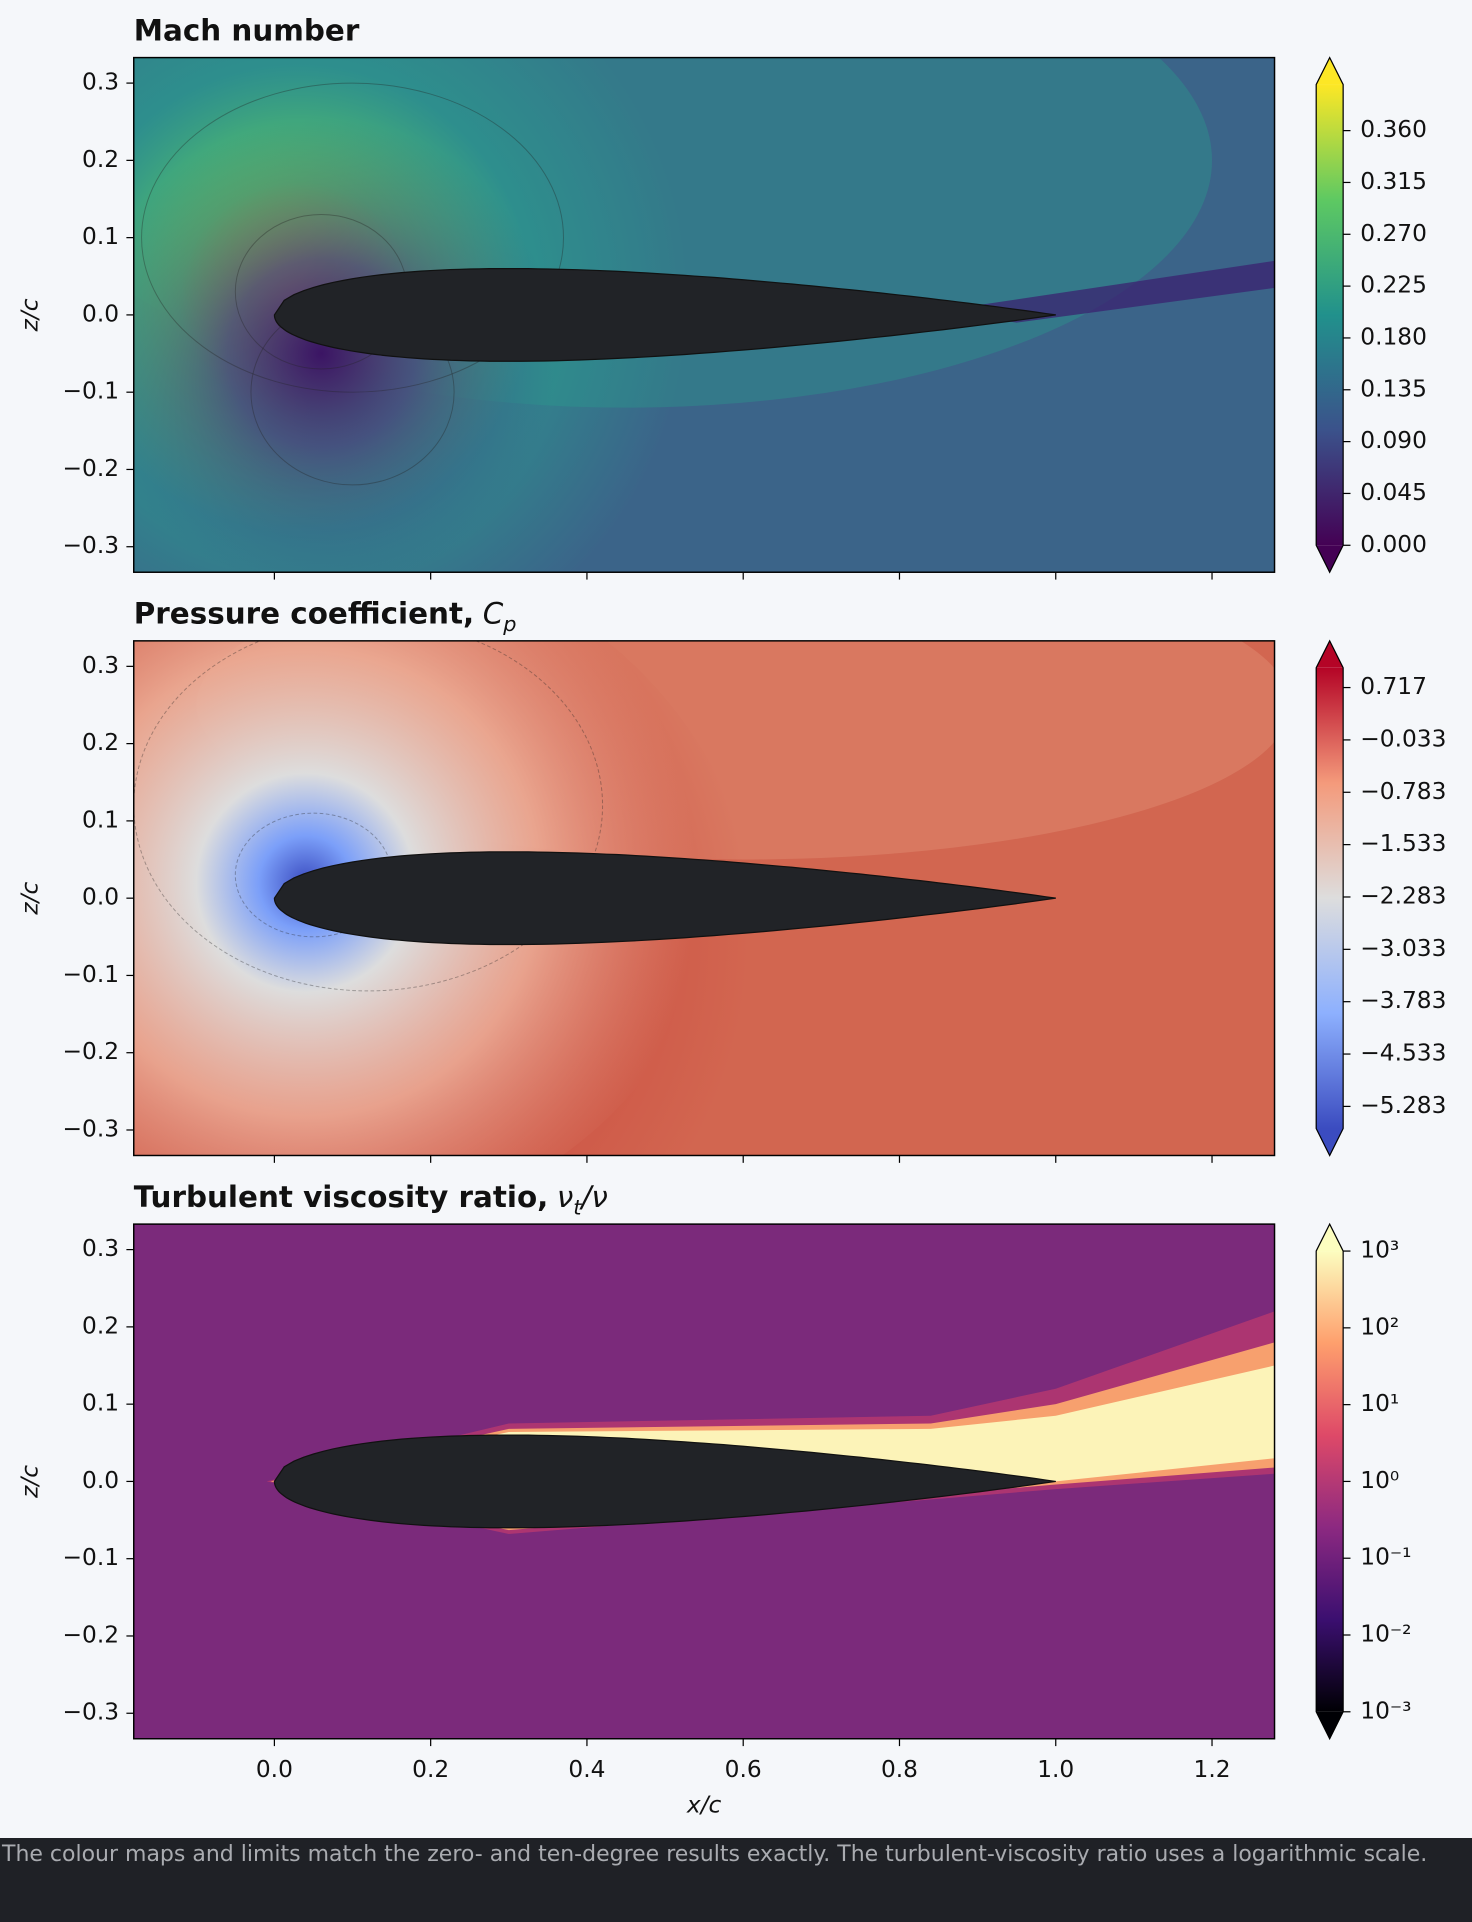 The width and height of the screenshot is (1472, 1922). What do you see at coordinates (577, 1207) in the screenshot?
I see `title-symbol-sub: t` at bounding box center [577, 1207].